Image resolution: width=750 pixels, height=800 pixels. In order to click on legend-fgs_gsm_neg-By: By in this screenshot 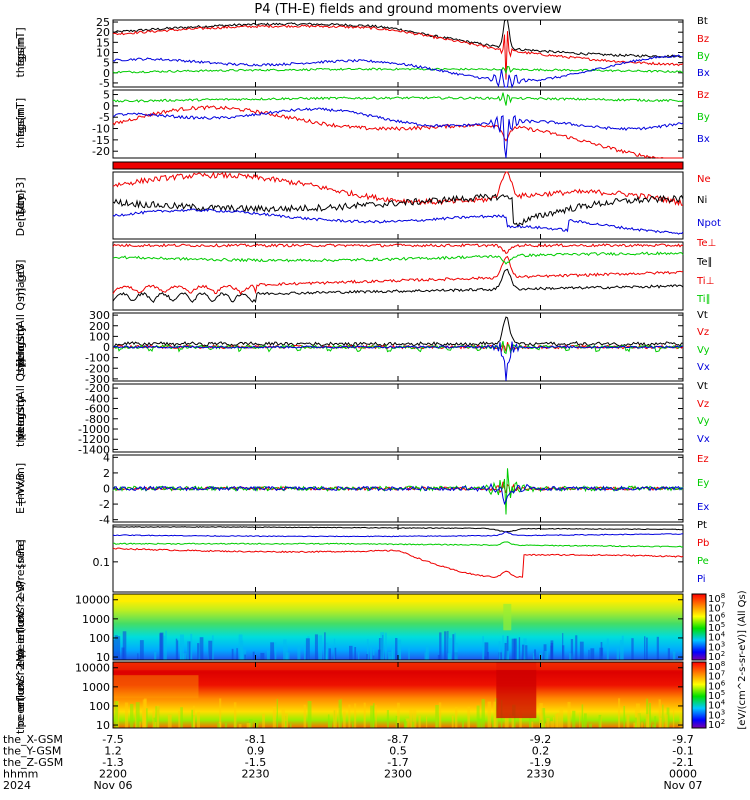, I will do `click(703, 117)`.